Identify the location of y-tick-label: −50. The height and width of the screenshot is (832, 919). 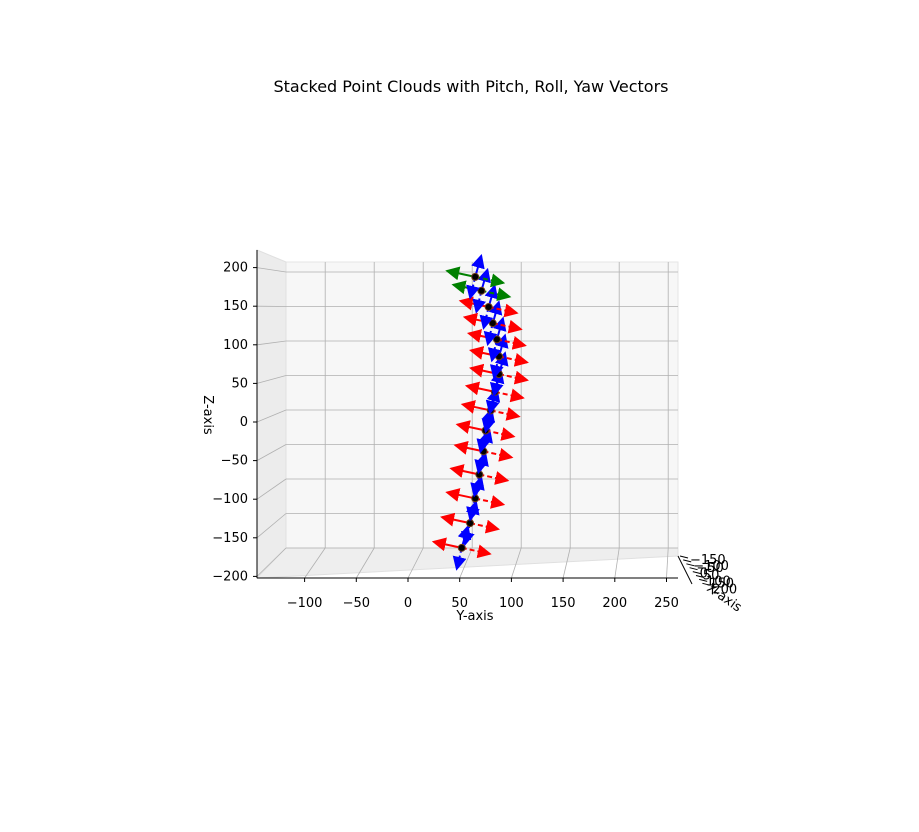
(356, 603).